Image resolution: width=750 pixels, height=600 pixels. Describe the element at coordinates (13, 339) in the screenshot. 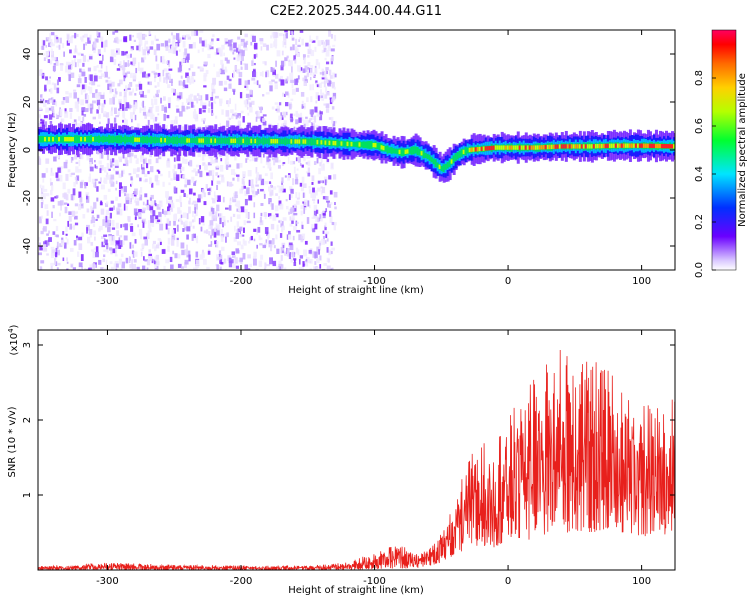

I see `svg-text: (x104)` at that location.